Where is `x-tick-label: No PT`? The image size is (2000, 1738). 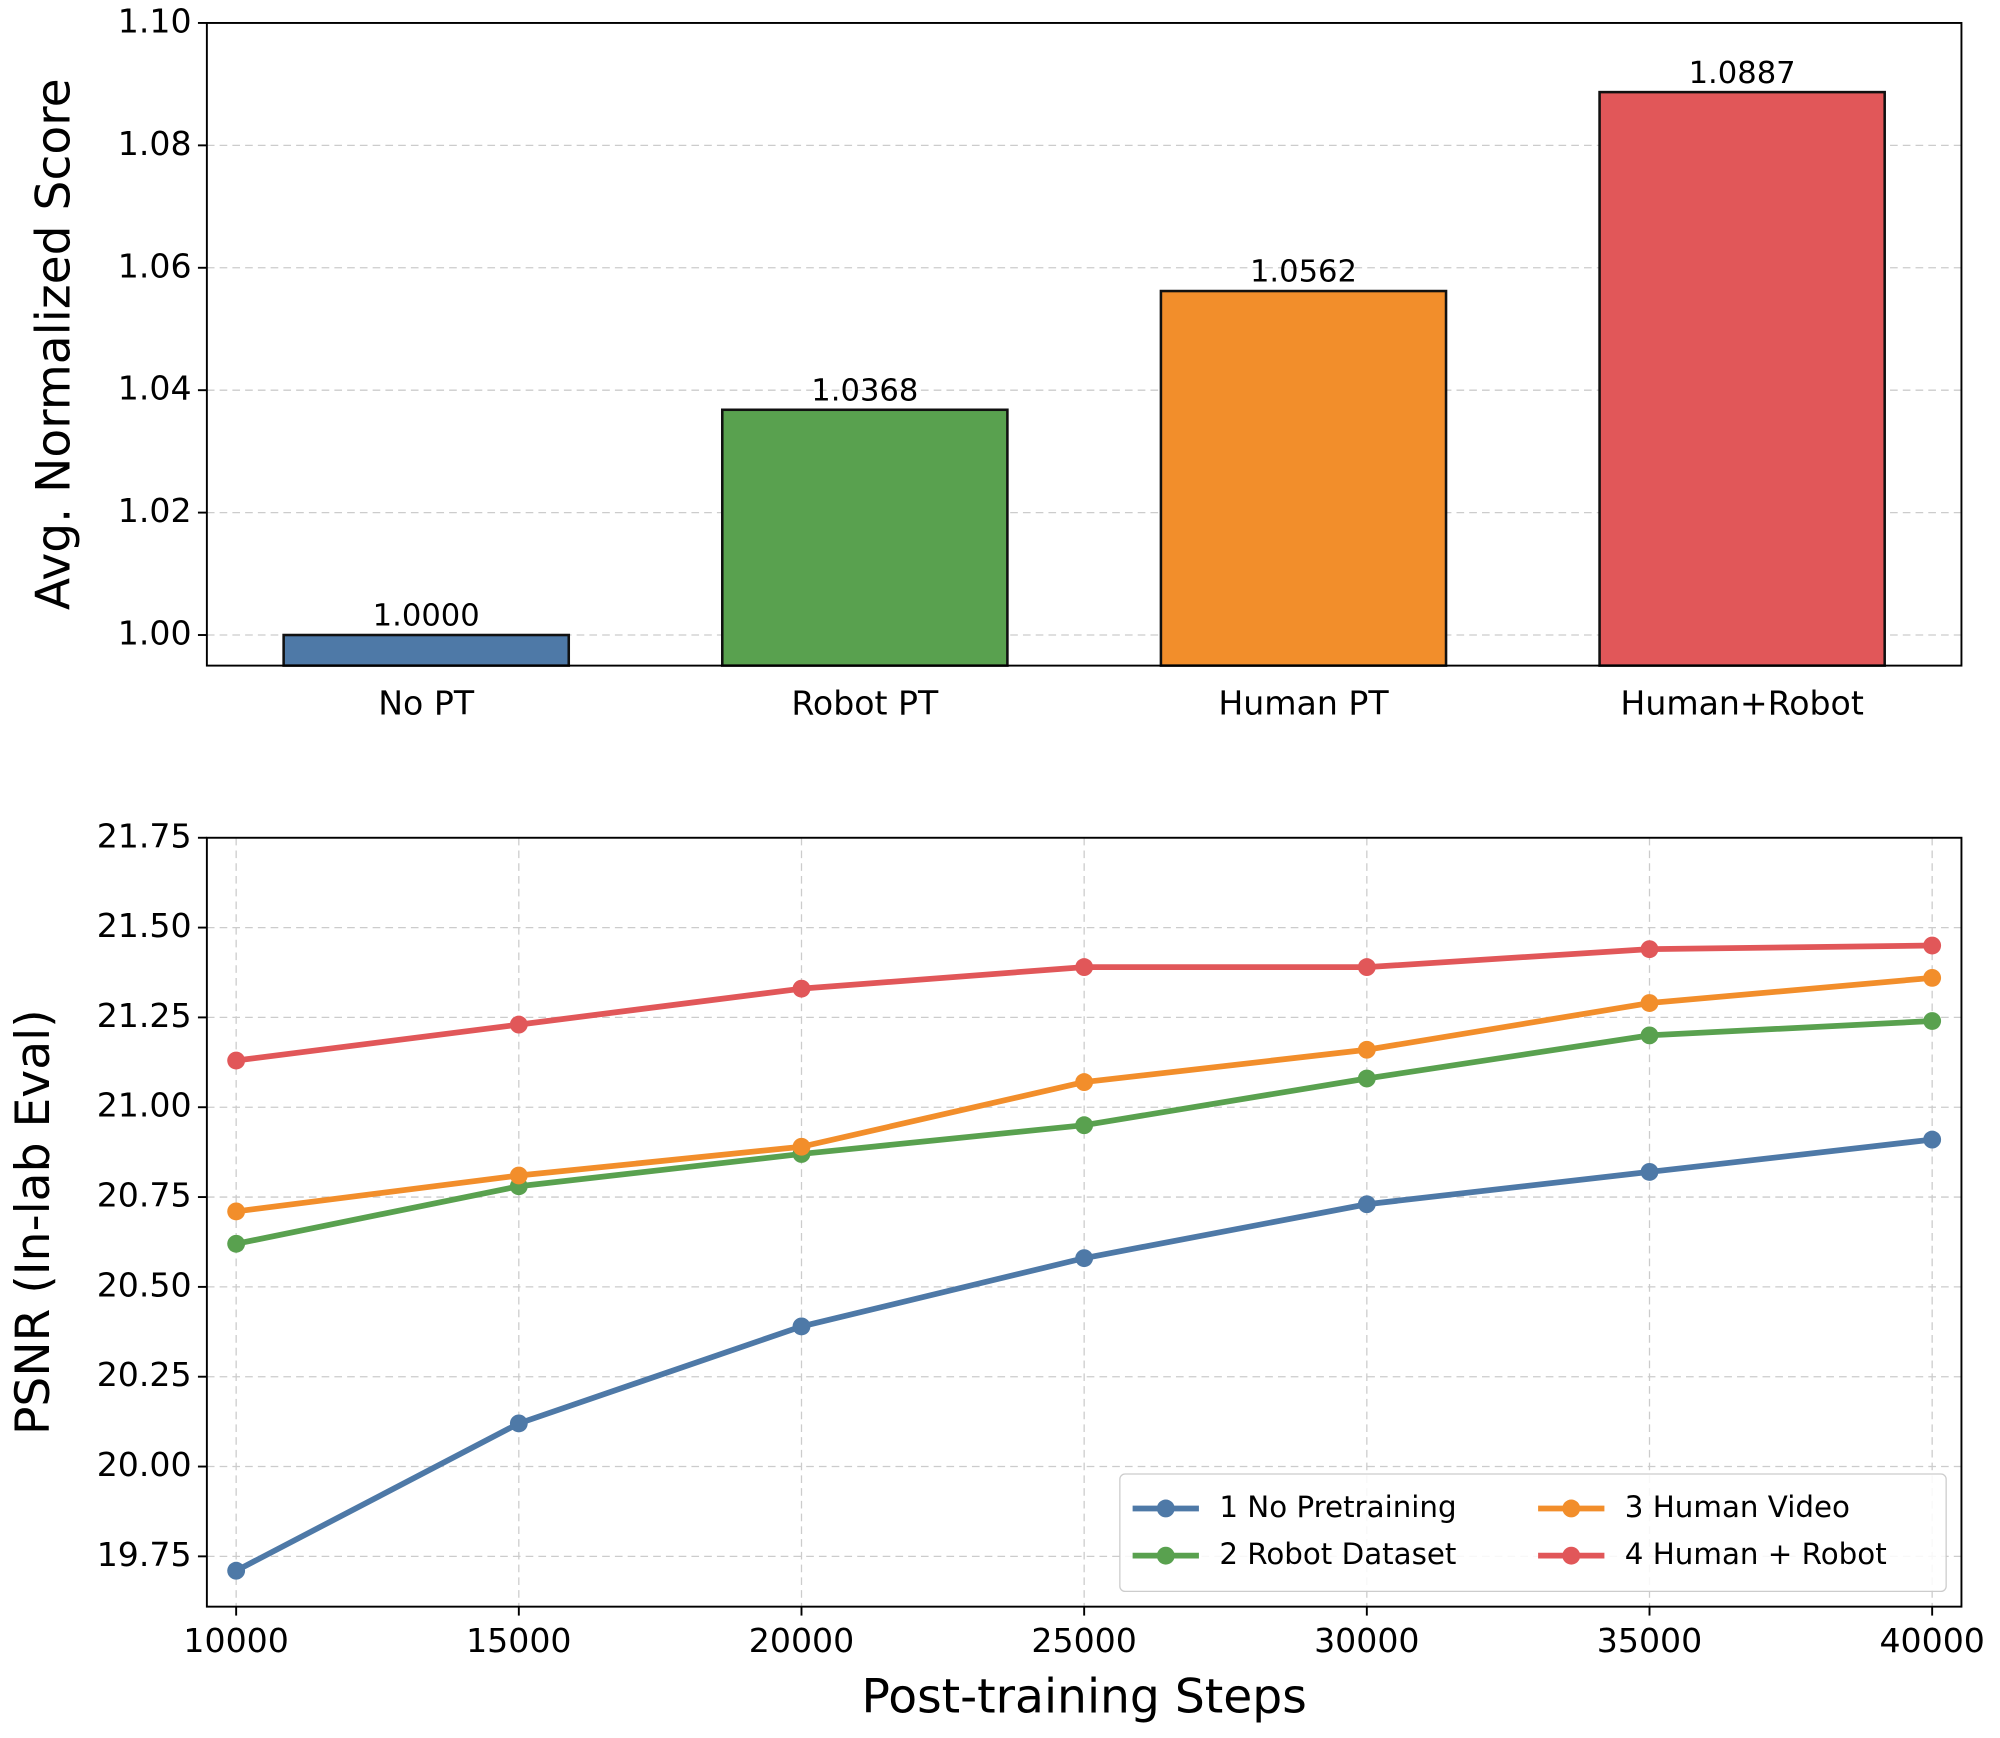
x-tick-label: No PT is located at coordinates (426, 703).